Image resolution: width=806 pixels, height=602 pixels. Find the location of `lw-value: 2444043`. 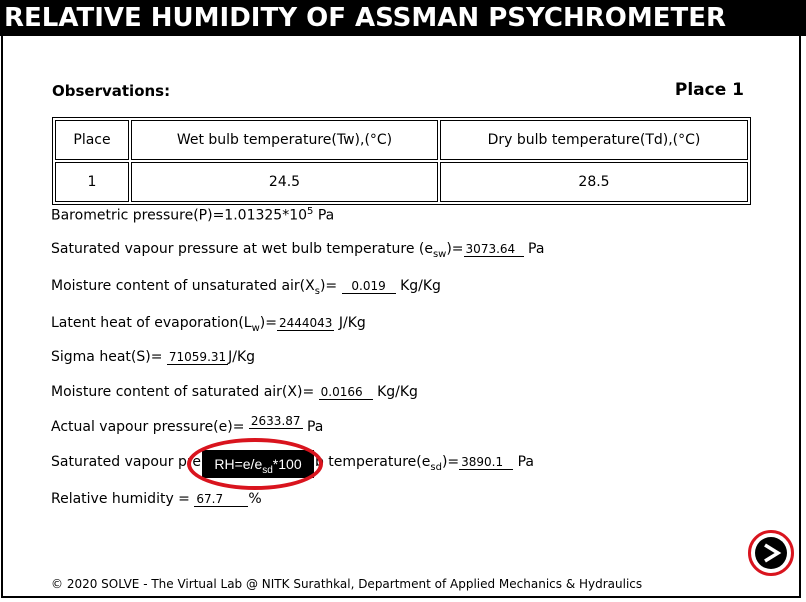

lw-value: 2444043 is located at coordinates (305, 323).